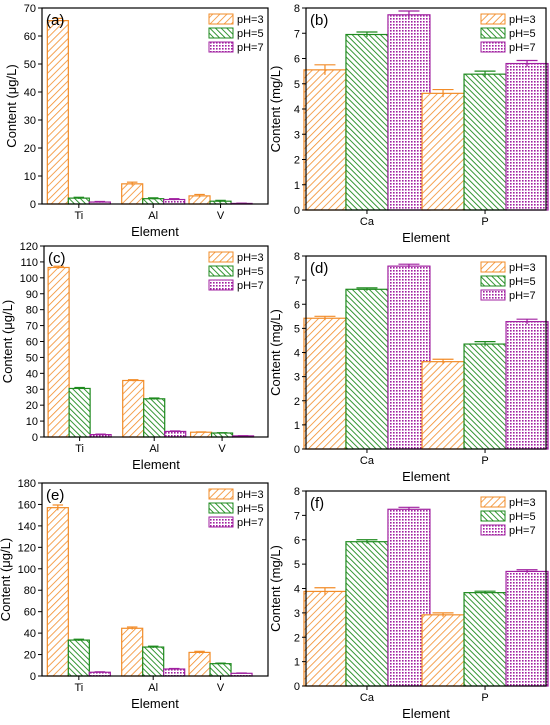  What do you see at coordinates (57, 112) in the screenshot?
I see `bar-a-Ti-pH=3` at bounding box center [57, 112].